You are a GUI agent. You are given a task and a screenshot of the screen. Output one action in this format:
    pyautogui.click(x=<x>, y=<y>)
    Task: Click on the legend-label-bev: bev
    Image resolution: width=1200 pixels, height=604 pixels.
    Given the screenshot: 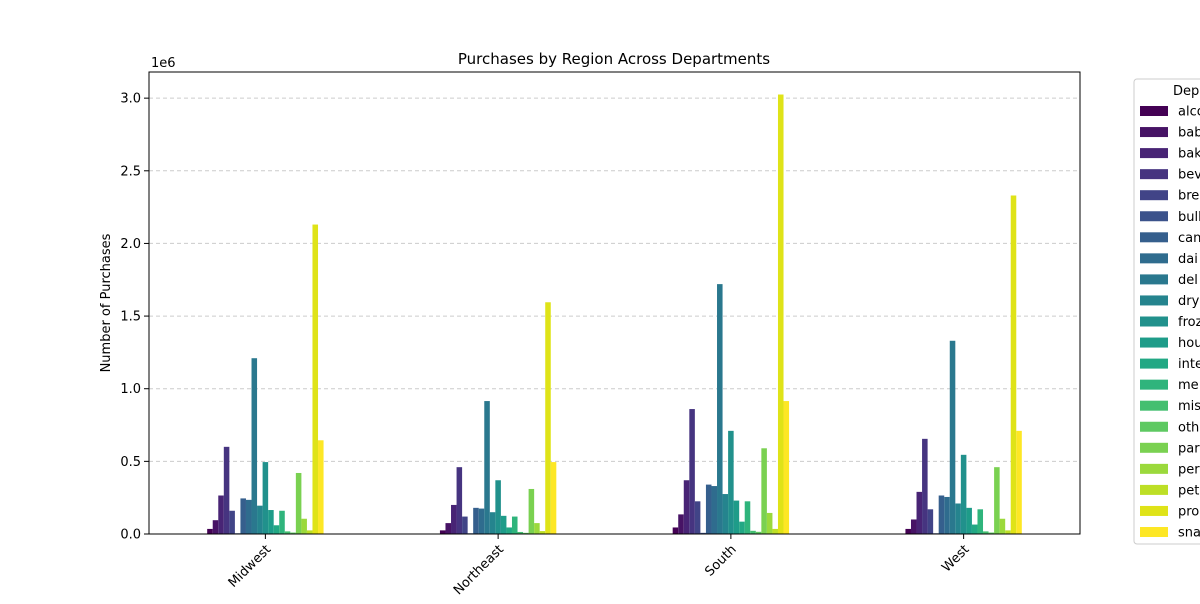 What is the action you would take?
    pyautogui.click(x=1189, y=175)
    